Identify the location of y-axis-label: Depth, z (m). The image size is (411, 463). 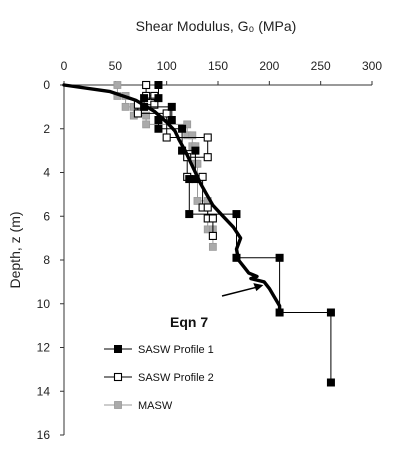
(15, 249).